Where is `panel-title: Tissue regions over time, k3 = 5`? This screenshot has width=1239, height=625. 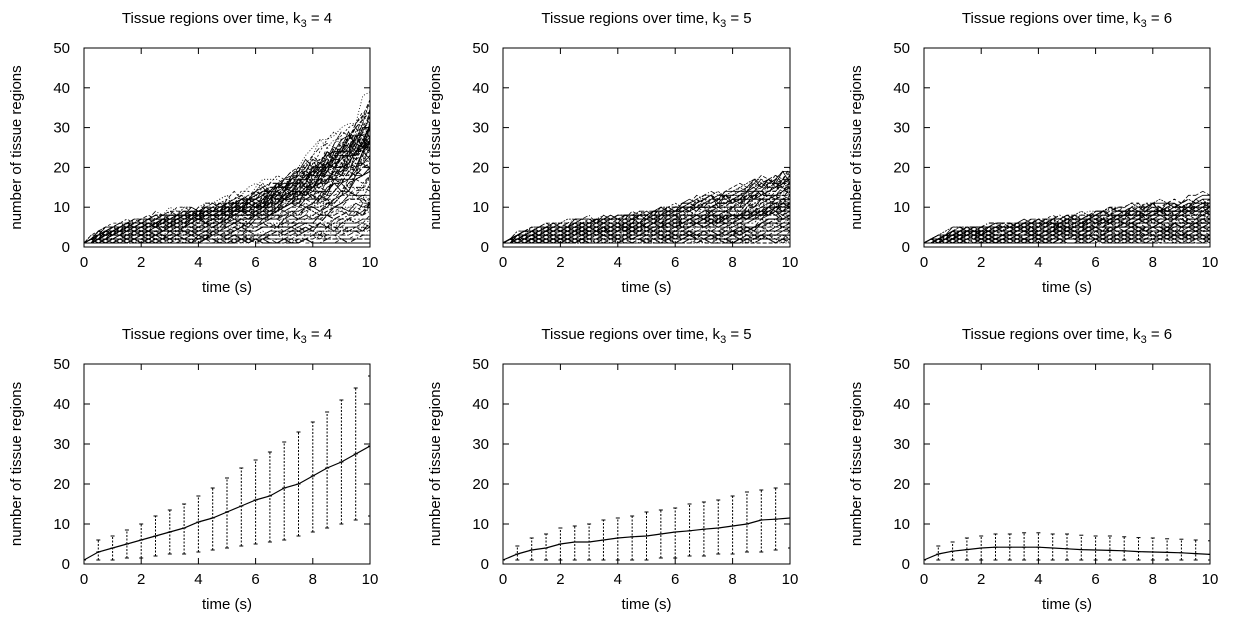
panel-title: Tissue regions over time, k3 = 5 is located at coordinates (646, 20).